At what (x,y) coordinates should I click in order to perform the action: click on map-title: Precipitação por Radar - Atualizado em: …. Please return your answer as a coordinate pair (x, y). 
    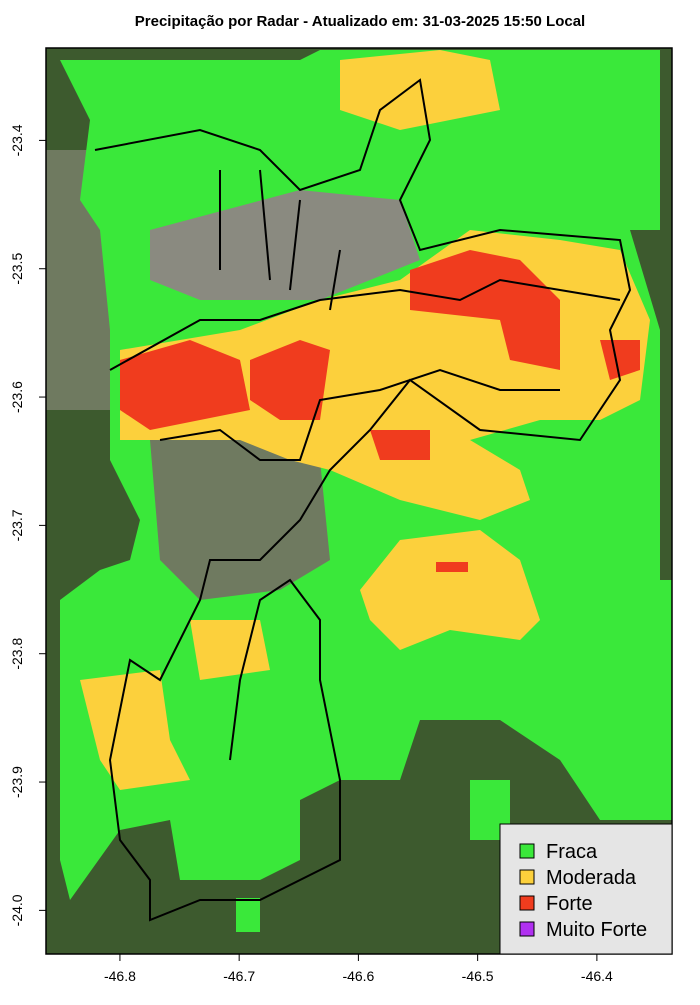
    Looking at the image, I should click on (360, 21).